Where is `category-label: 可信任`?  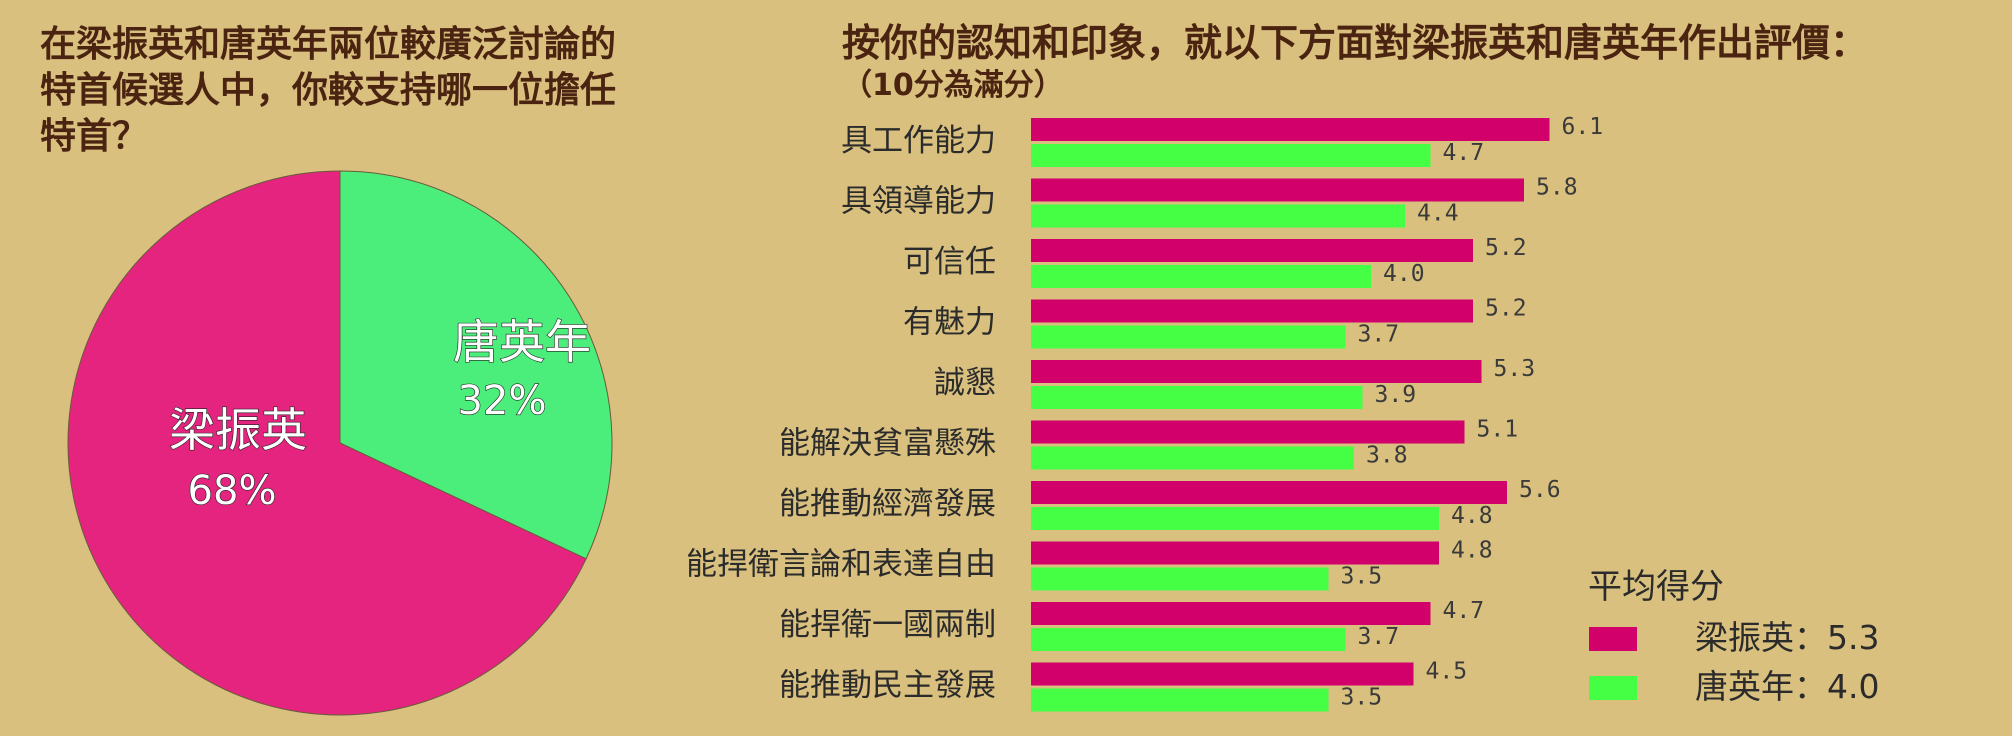 category-label: 可信任 is located at coordinates (949, 262).